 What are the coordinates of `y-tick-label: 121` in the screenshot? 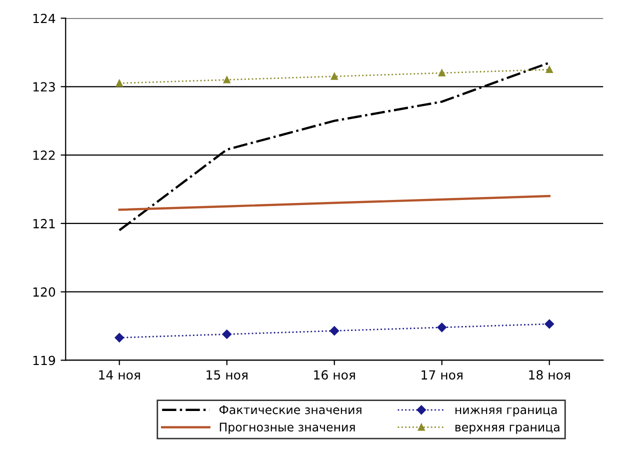 It's located at (44, 223).